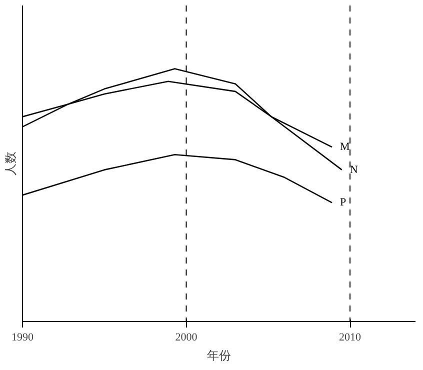 The height and width of the screenshot is (370, 423). I want to click on x-axis-title: 年份, so click(219, 355).